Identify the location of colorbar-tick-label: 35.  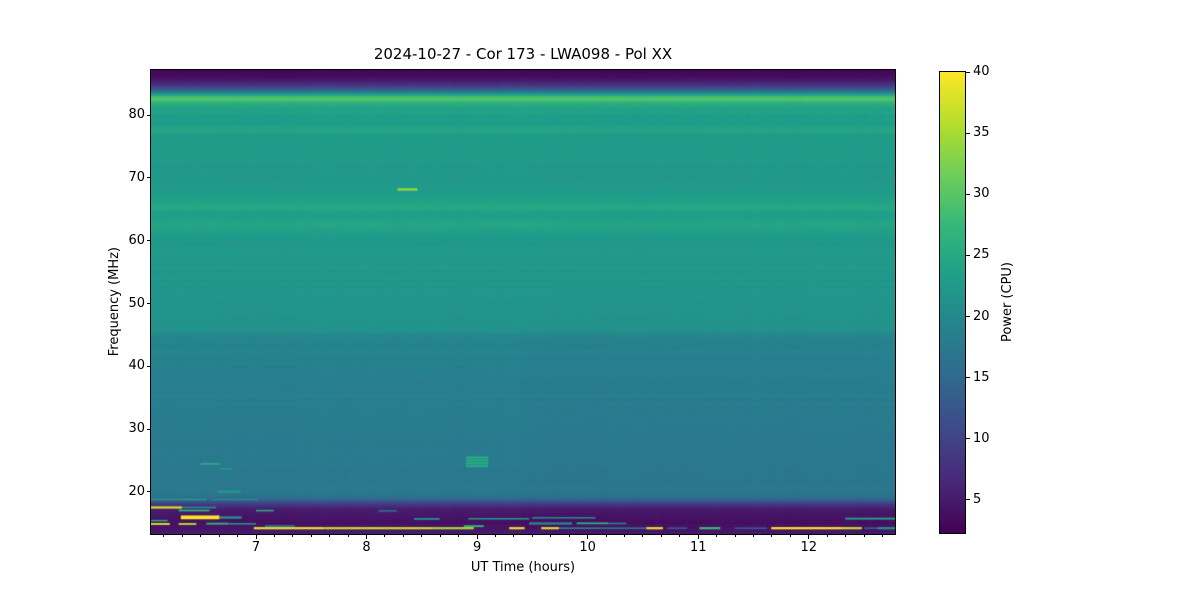
(981, 133).